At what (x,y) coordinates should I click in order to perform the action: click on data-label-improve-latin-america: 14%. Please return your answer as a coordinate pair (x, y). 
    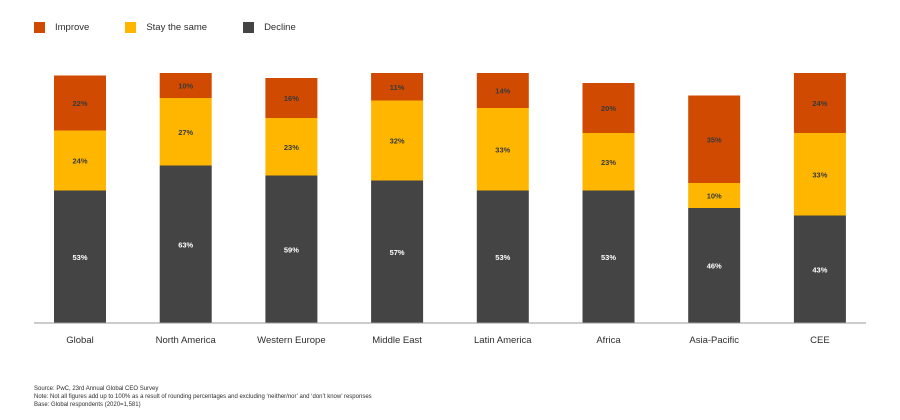
    Looking at the image, I should click on (502, 91).